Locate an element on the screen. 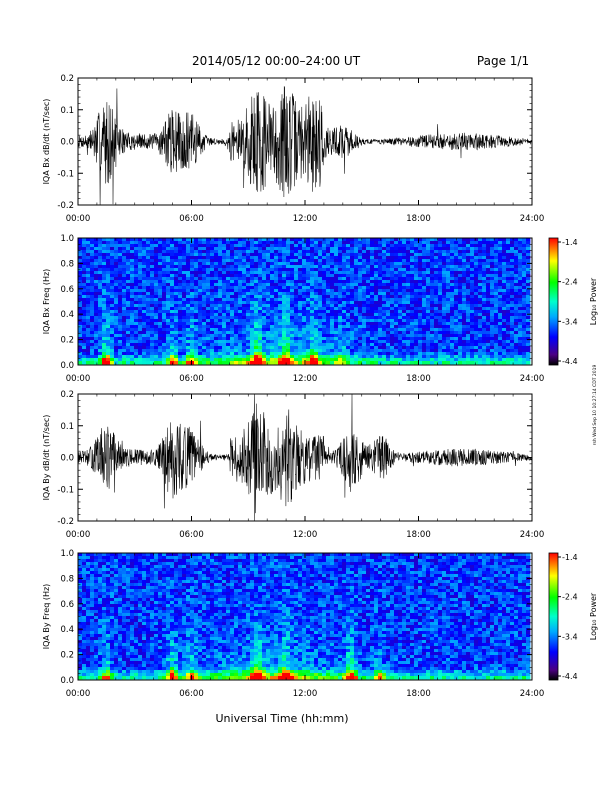 This screenshot has width=612, height=792. colorbar-label: Log₁₀ Power is located at coordinates (593, 301).